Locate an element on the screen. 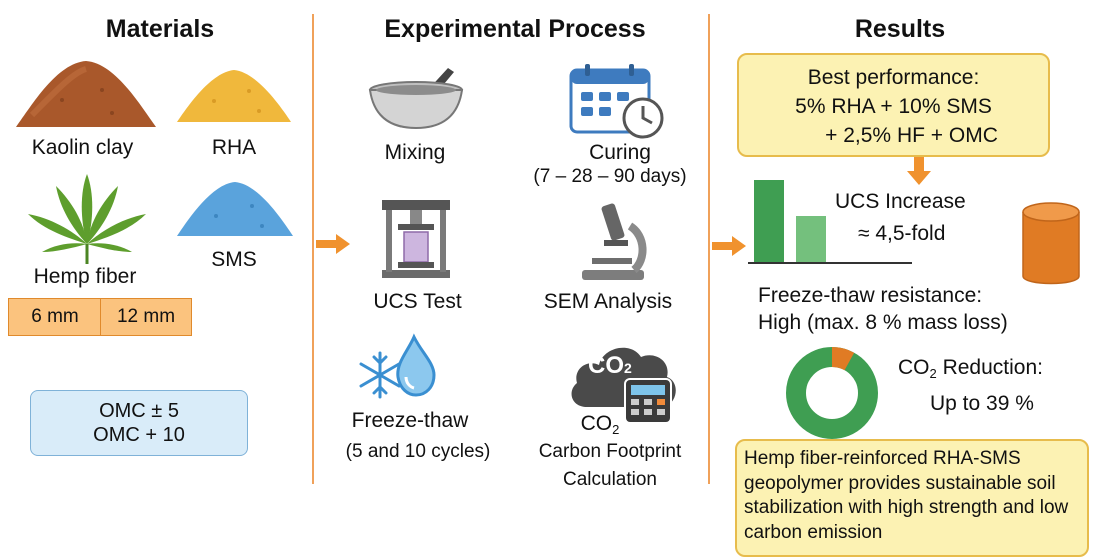  divider-left is located at coordinates (313, 249).